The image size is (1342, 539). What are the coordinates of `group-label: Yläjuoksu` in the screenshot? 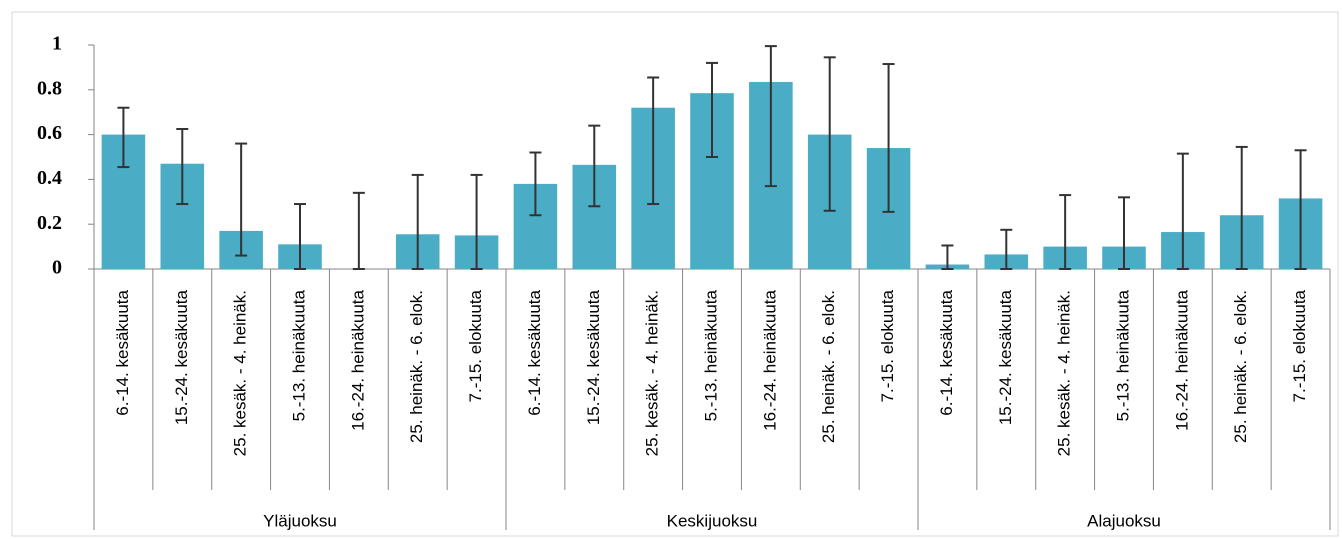 It's located at (300, 520).